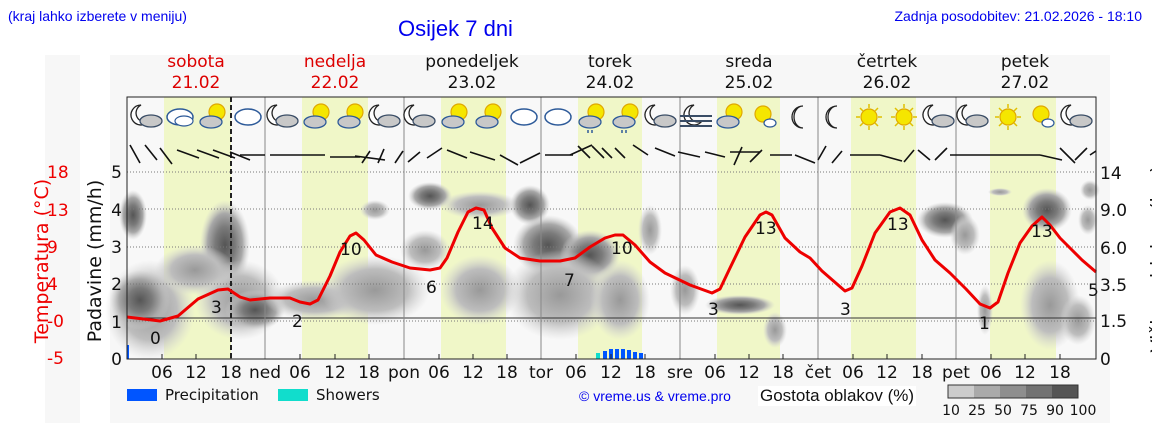 The height and width of the screenshot is (443, 1152). I want to click on page-title: Osijek 7 dni, so click(455, 28).